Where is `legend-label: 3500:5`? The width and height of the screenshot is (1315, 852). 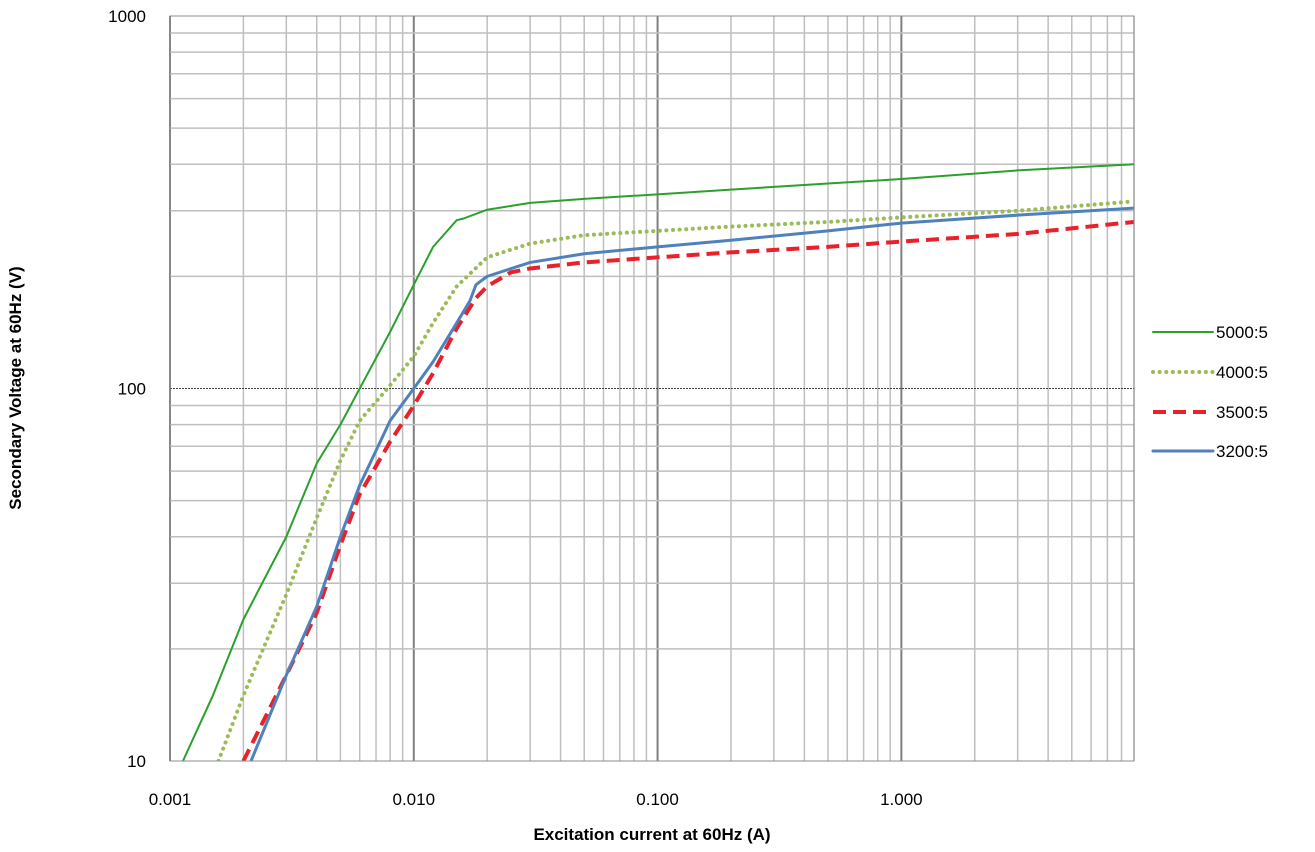
legend-label: 3500:5 is located at coordinates (1242, 412).